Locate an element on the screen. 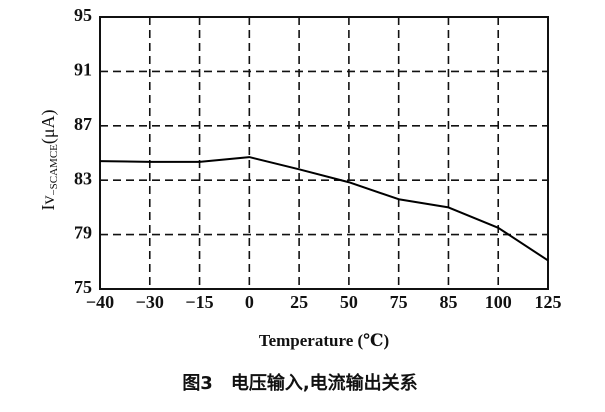  x-tick-label: 0 is located at coordinates (249, 302).